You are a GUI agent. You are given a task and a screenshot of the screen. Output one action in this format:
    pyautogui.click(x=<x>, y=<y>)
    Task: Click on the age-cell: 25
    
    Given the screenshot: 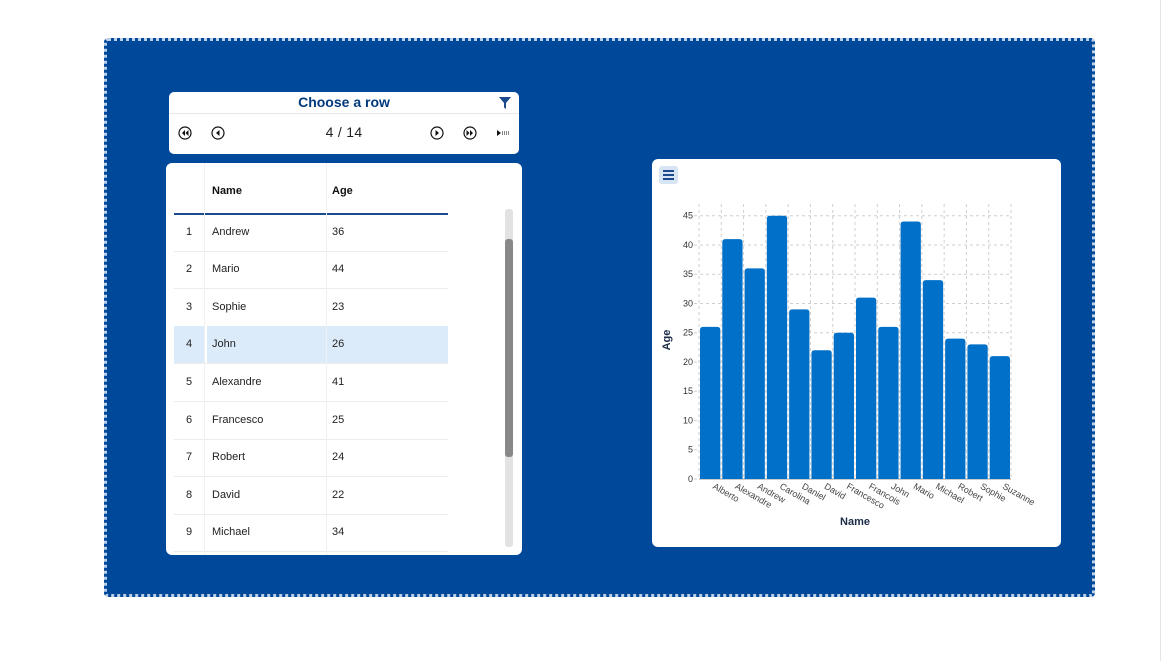 What is the action you would take?
    pyautogui.click(x=338, y=420)
    